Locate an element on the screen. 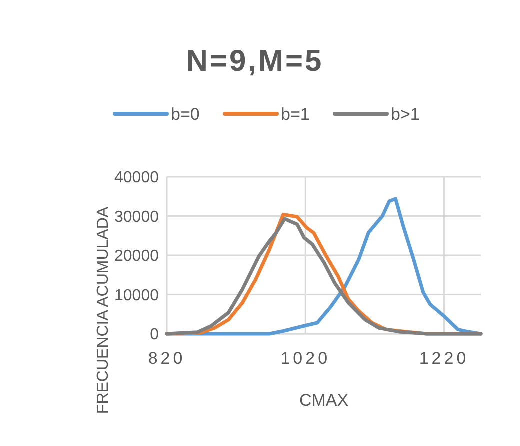  legend-label: b>1 is located at coordinates (405, 114).